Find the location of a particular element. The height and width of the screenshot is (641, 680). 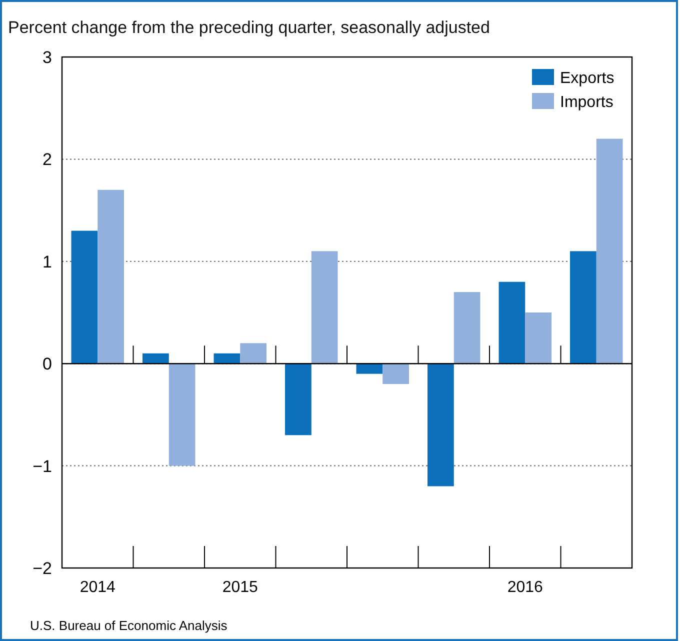

y-tick-label: −1 is located at coordinates (42, 466).